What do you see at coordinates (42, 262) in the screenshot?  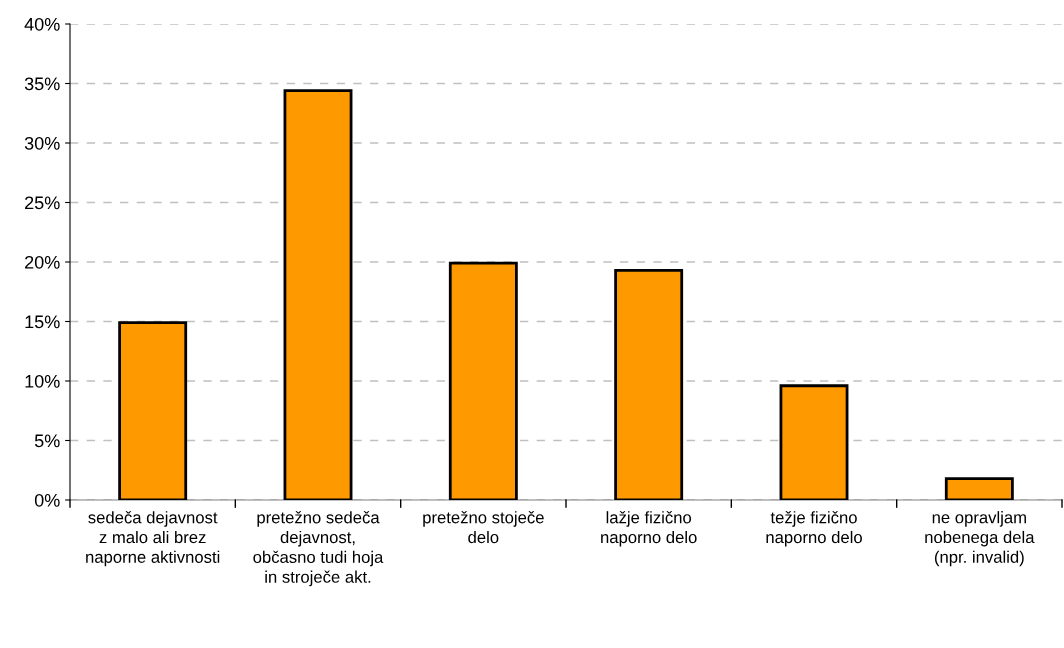 I see `y-tick-label: 20%` at bounding box center [42, 262].